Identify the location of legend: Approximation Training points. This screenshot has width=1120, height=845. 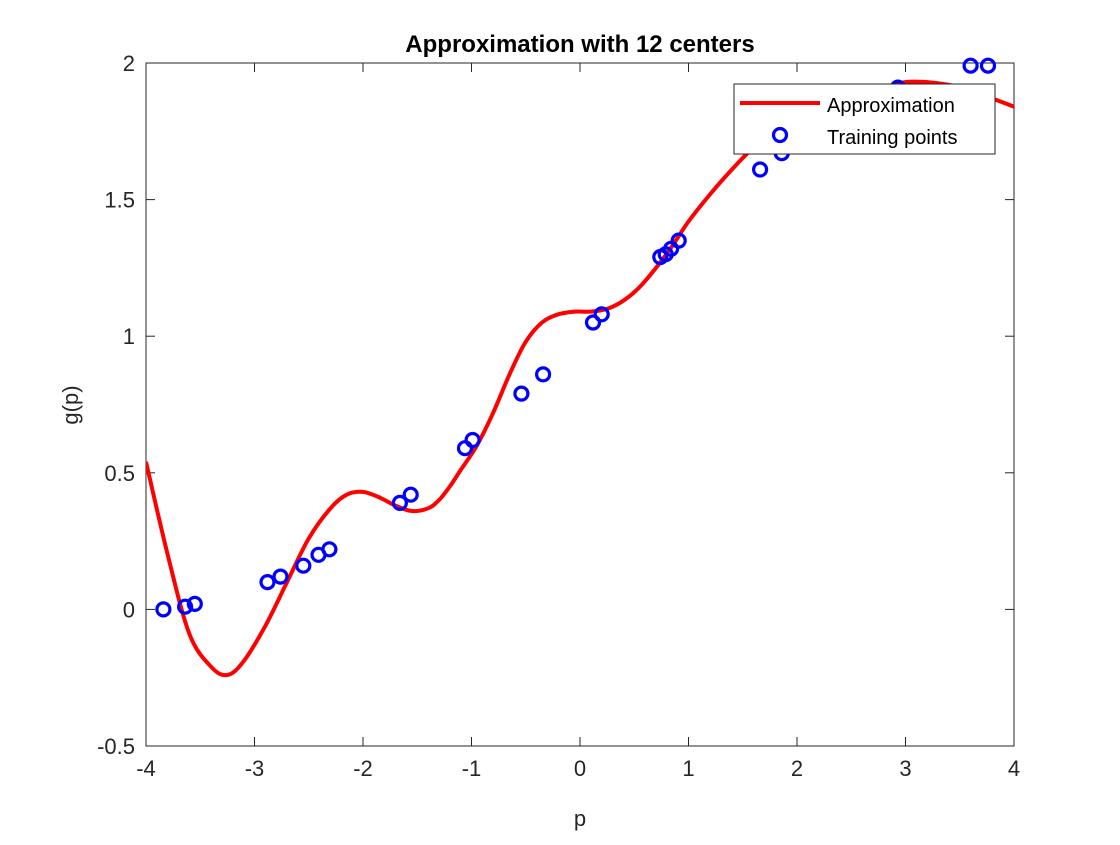
(864, 119).